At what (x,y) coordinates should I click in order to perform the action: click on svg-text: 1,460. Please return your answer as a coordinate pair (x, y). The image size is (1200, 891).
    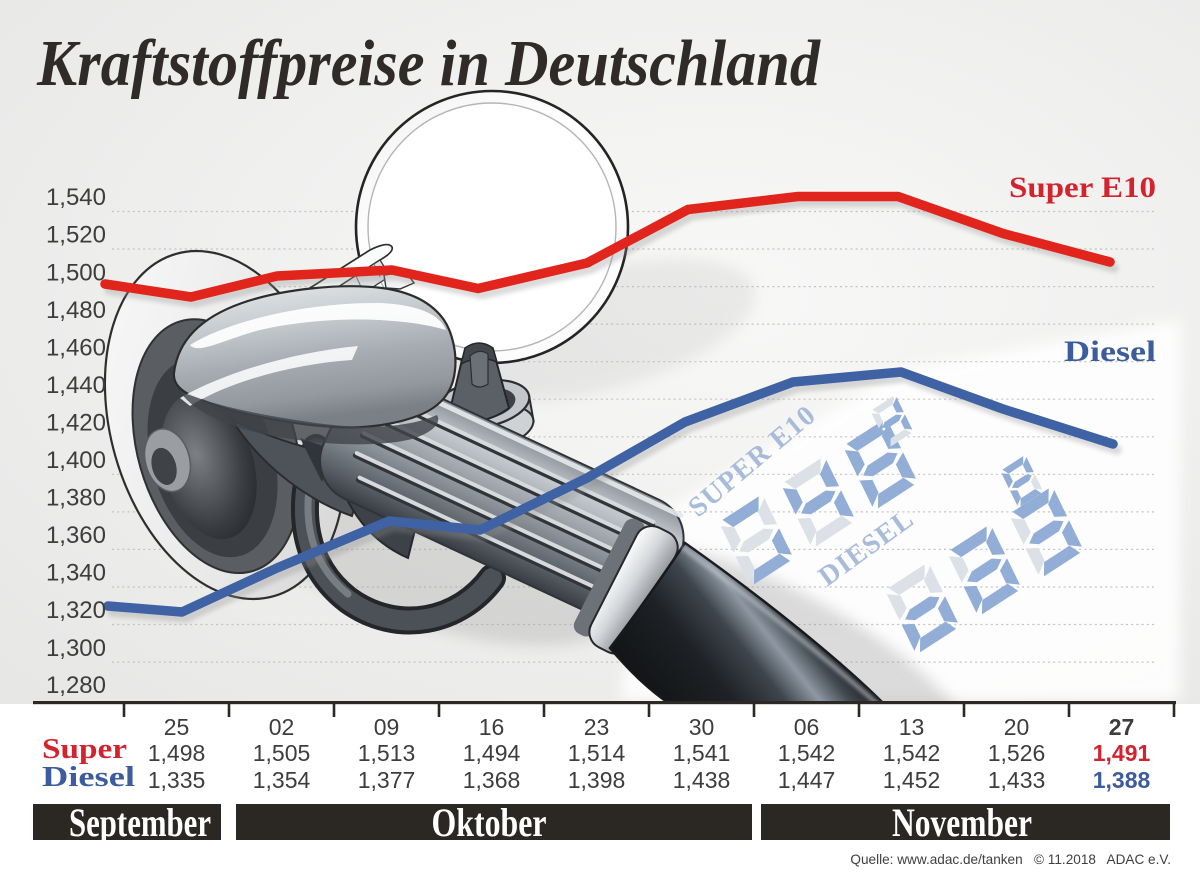
    Looking at the image, I should click on (76, 347).